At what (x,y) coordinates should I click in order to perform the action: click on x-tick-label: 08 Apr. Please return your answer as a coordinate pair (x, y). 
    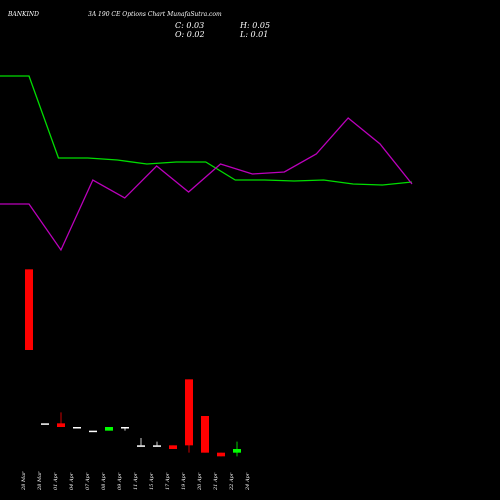
    Looking at the image, I should click on (104, 481).